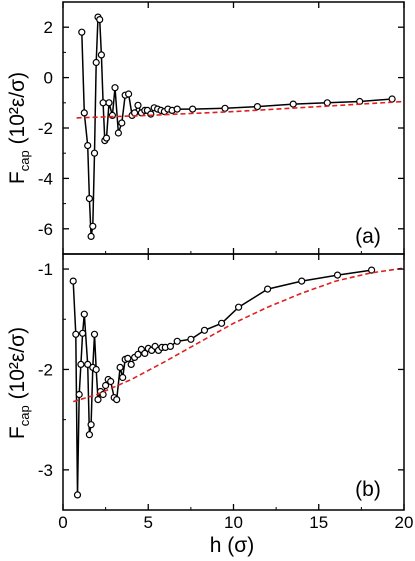  What do you see at coordinates (24, 415) in the screenshot?
I see `ylabel-b-sub: cap` at bounding box center [24, 415].